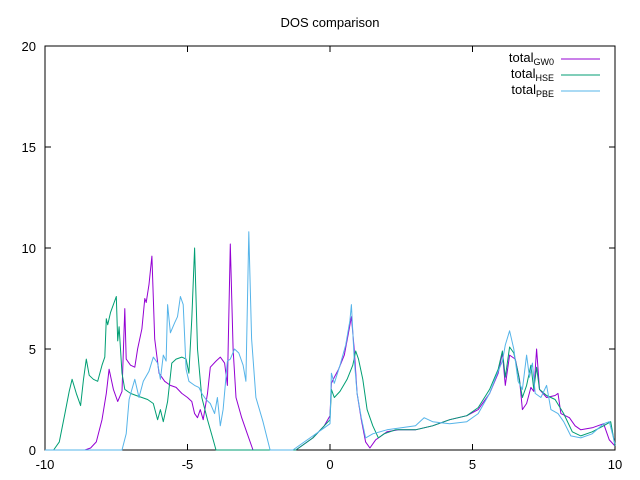 The width and height of the screenshot is (640, 480). What do you see at coordinates (545, 94) in the screenshot?
I see `legend-subscript: PBE` at bounding box center [545, 94].